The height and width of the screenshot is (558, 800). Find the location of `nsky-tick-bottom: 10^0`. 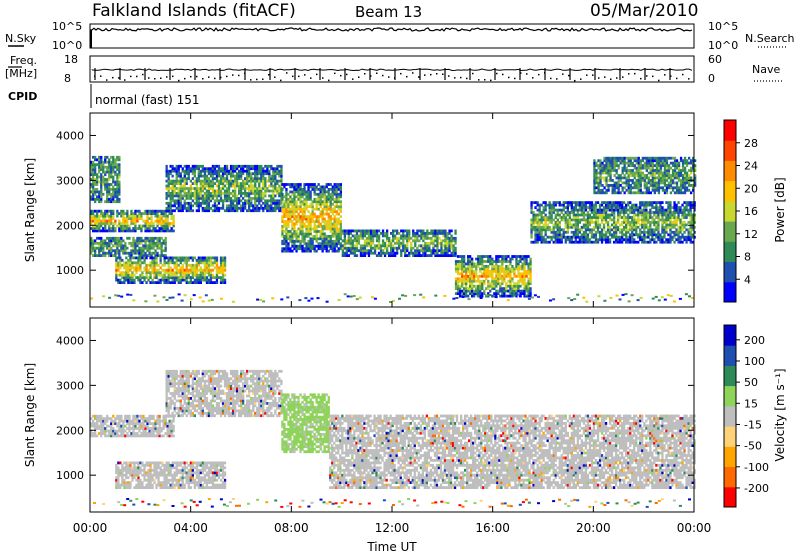

nsky-tick-bottom: 10^0 is located at coordinates (67, 45).